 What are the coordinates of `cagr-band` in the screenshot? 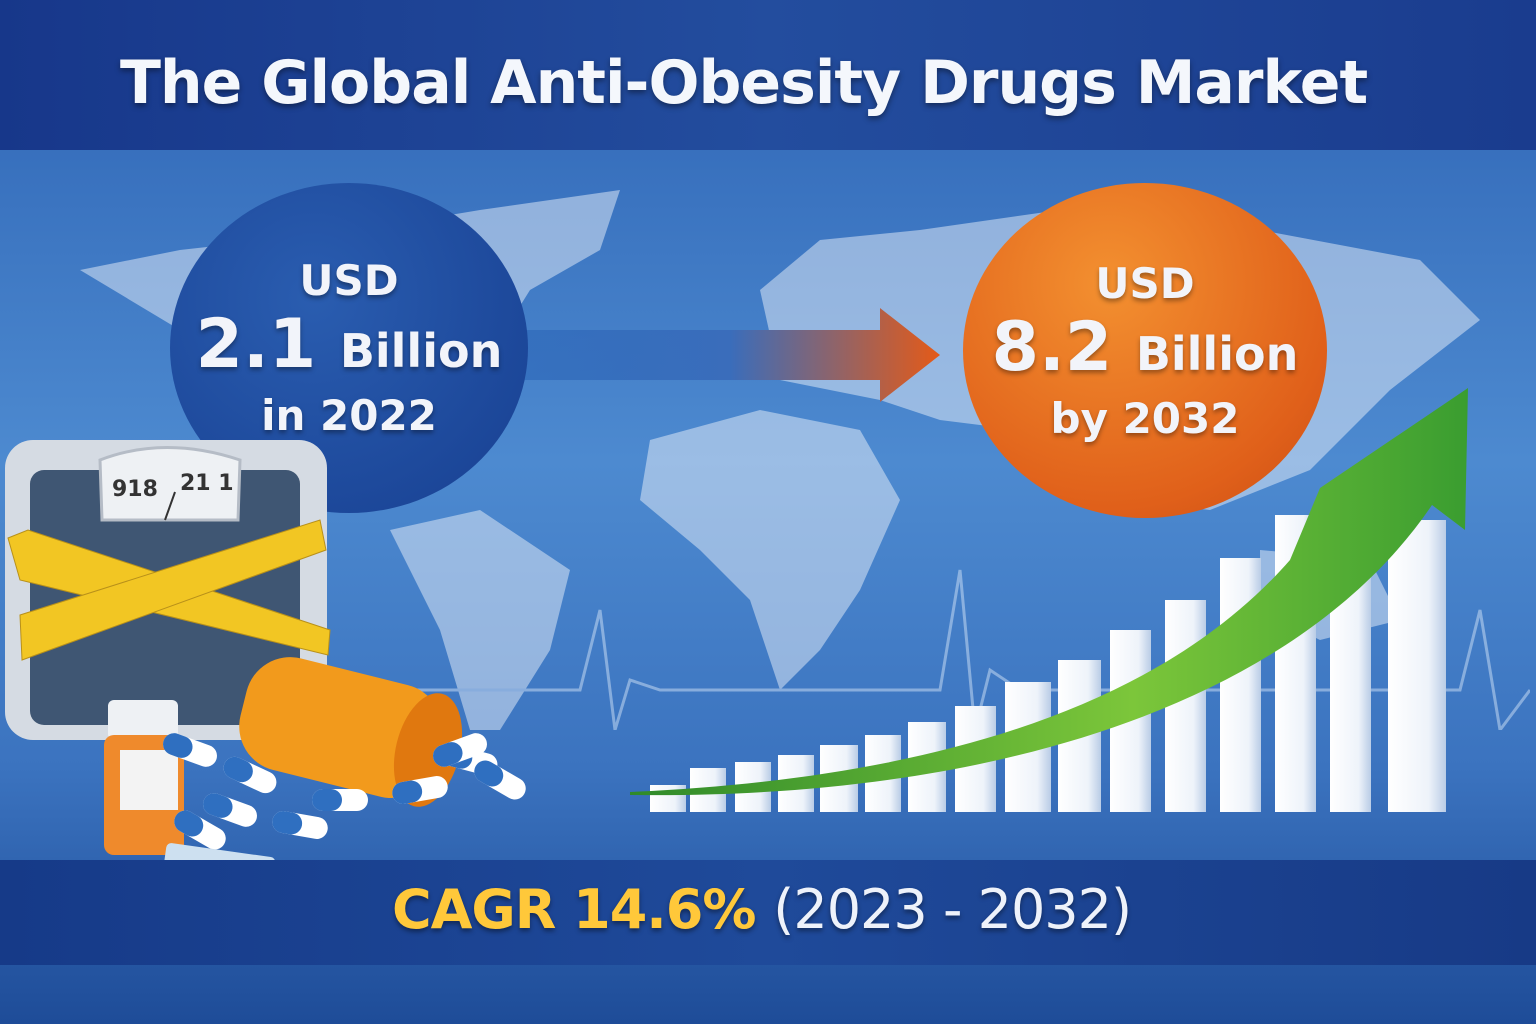 It's located at (768, 912).